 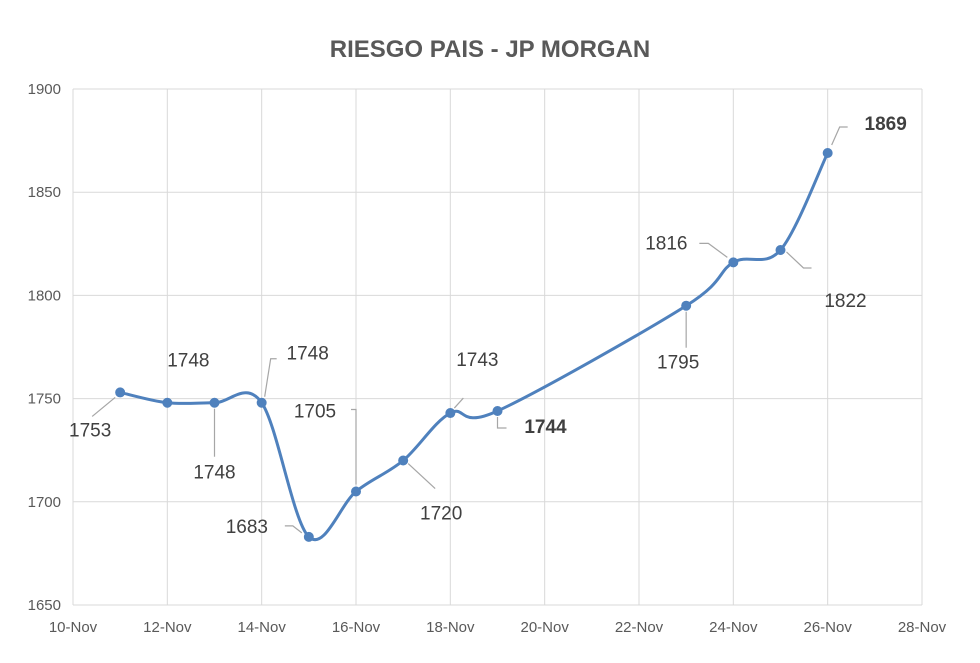 I want to click on x-tick-label: 22-Nov, so click(x=639, y=627).